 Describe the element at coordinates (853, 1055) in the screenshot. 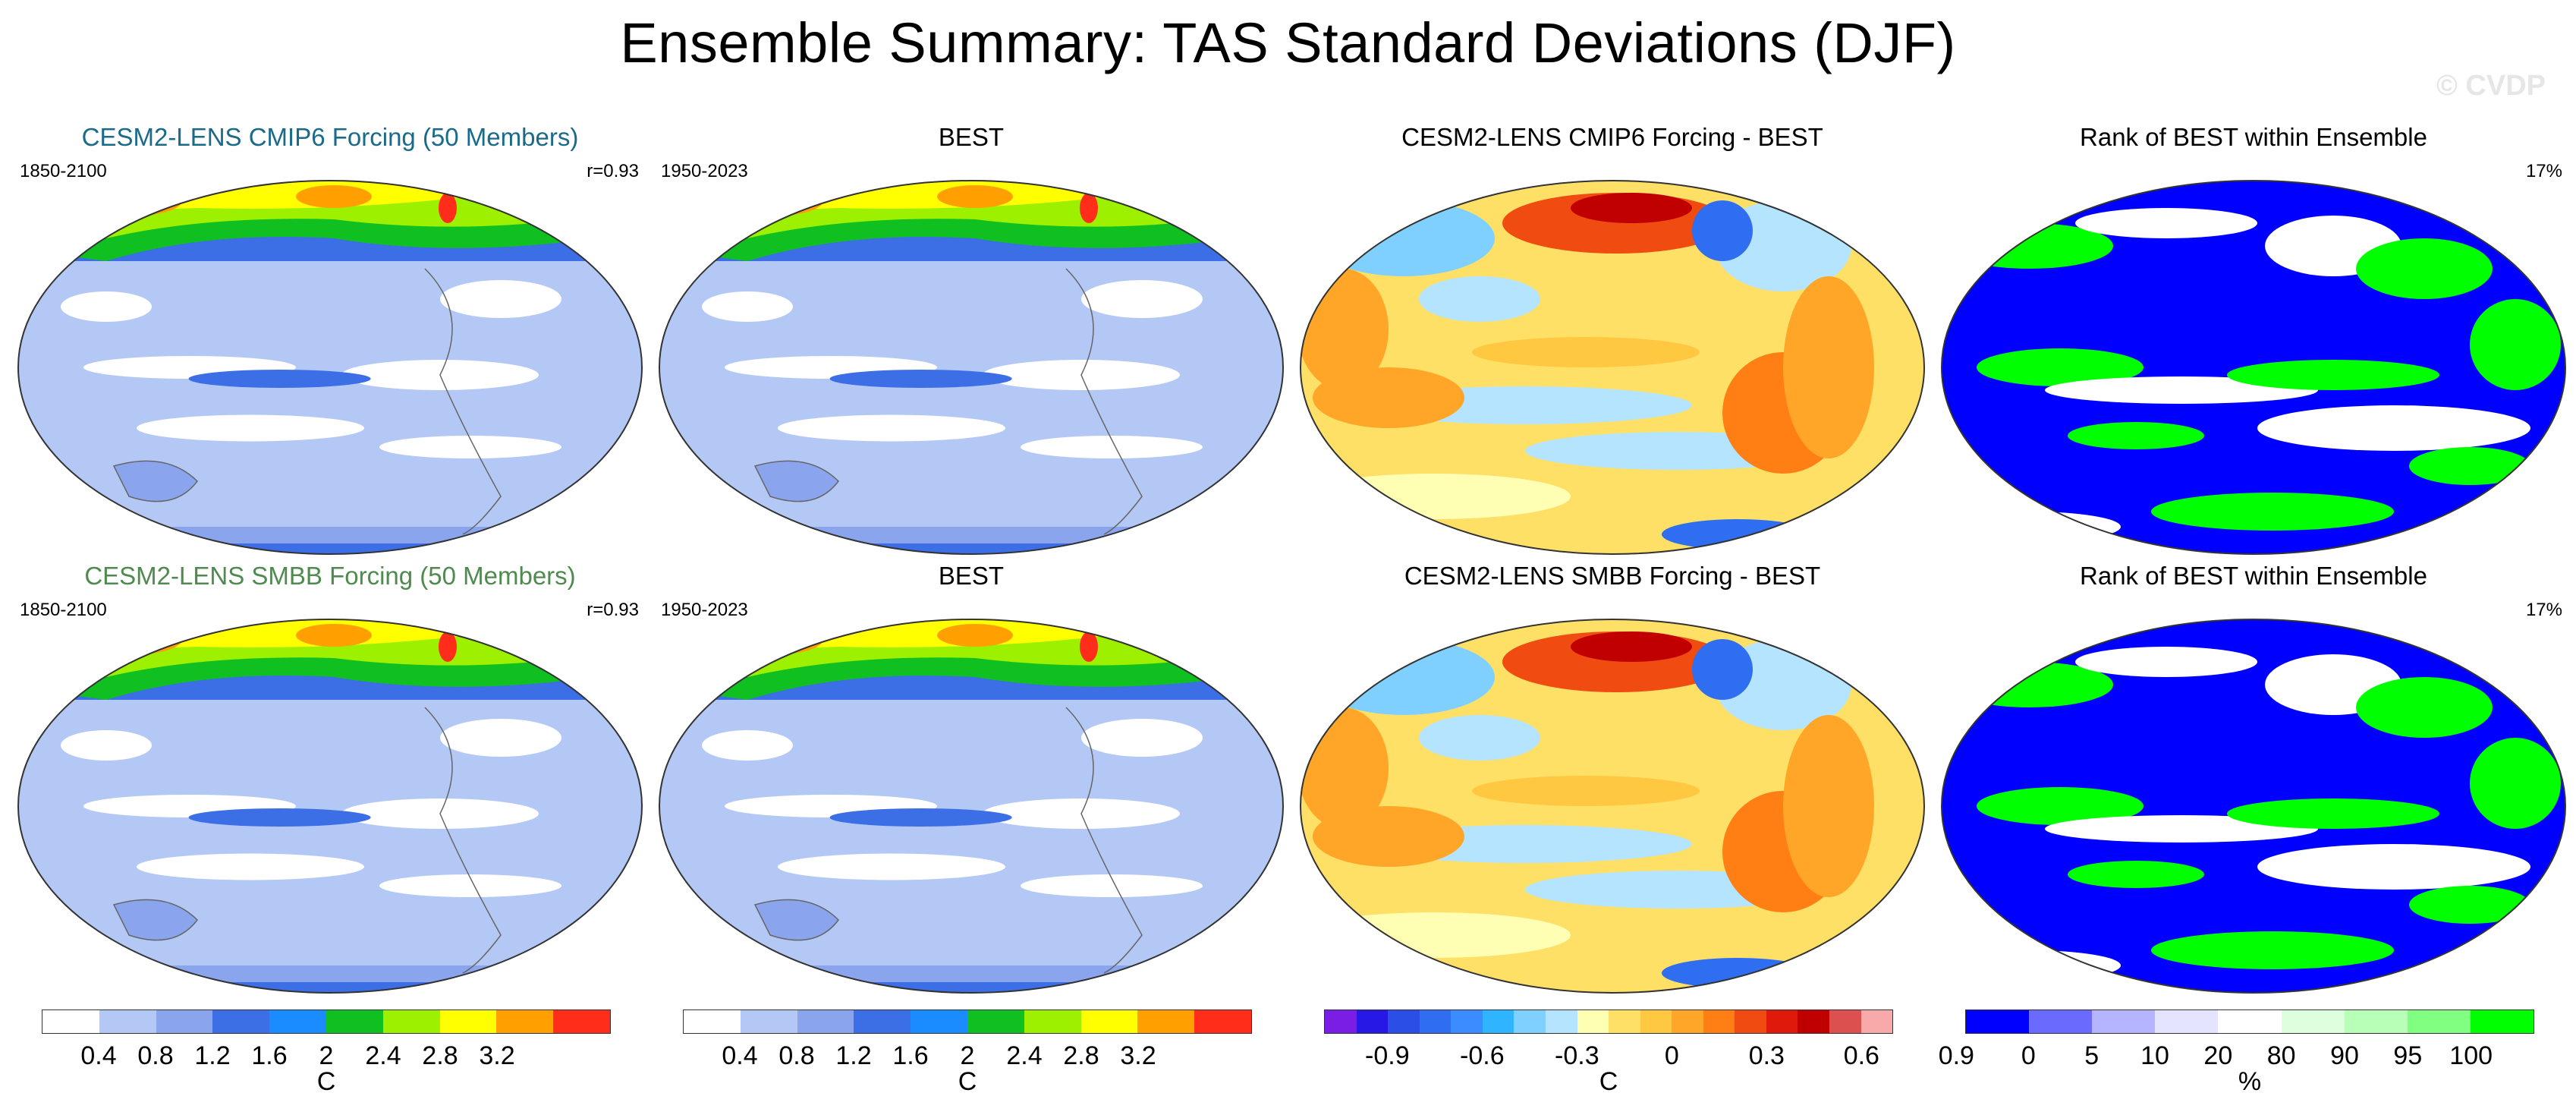

I see `colorbar-tick-label: 1.2` at that location.